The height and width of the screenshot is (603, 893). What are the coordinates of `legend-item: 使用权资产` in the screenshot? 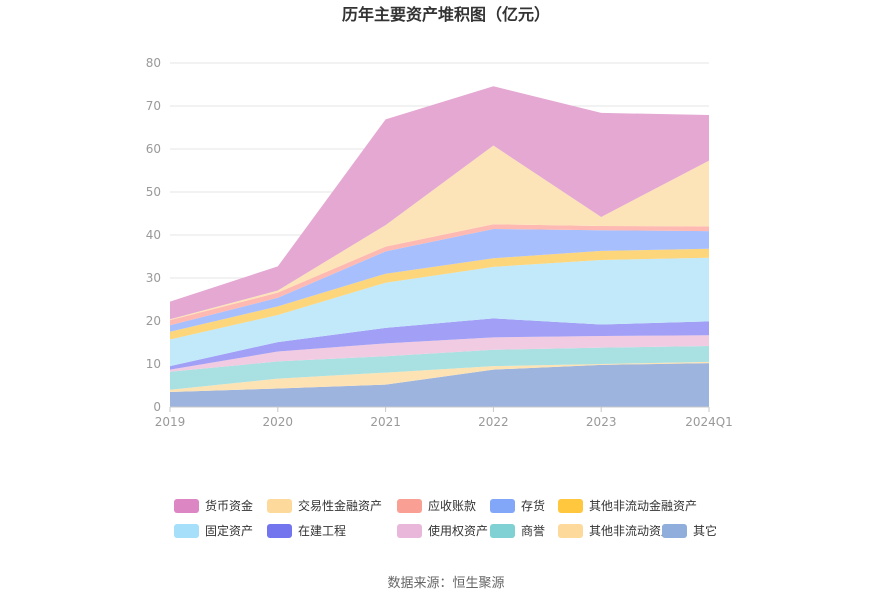 It's located at (442, 530).